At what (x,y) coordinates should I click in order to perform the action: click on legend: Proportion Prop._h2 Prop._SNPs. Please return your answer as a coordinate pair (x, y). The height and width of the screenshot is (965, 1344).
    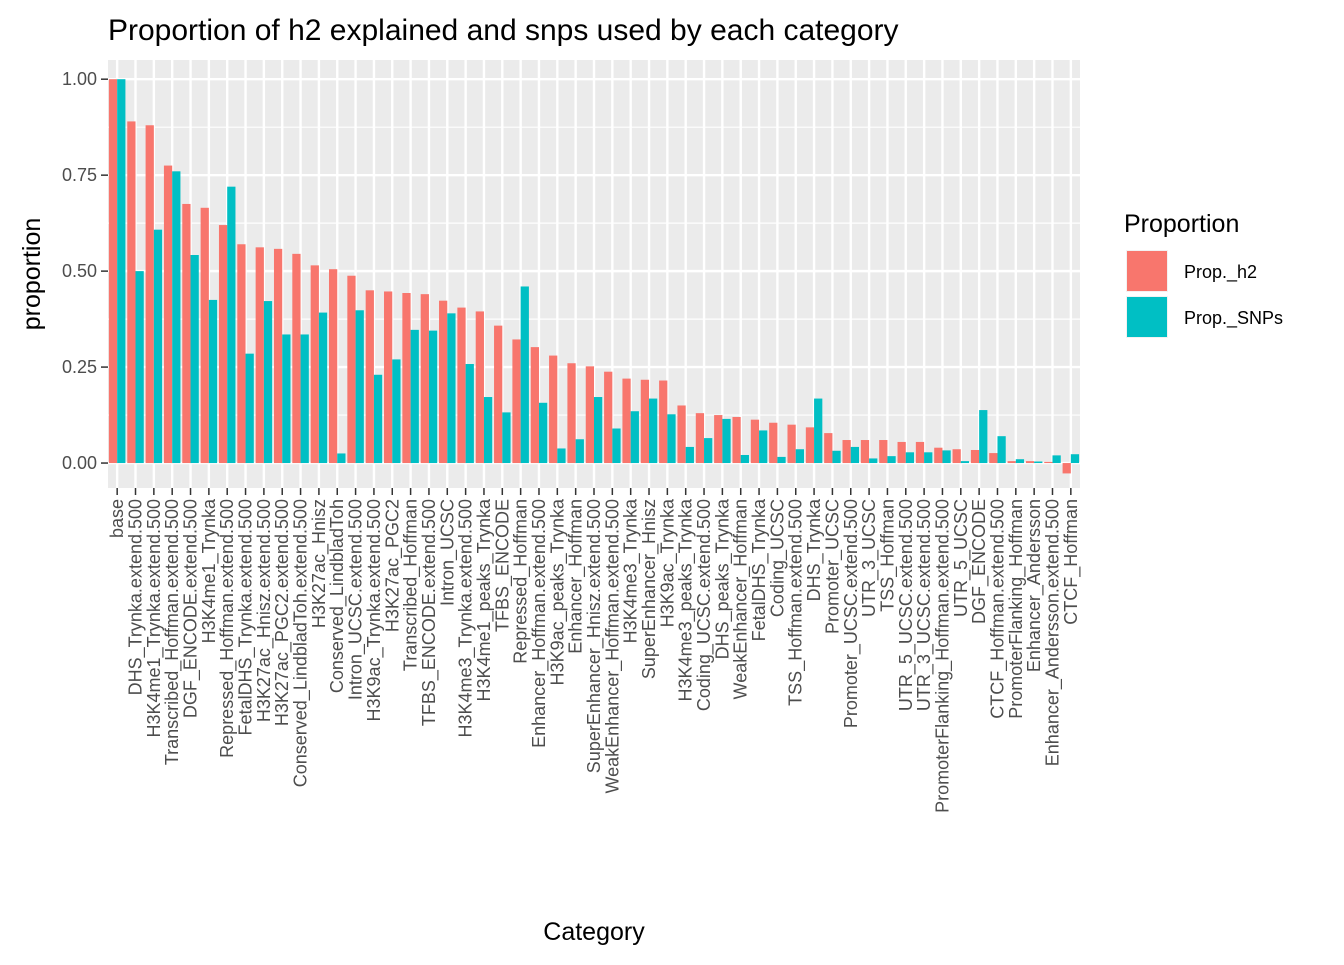
    Looking at the image, I should click on (1203, 274).